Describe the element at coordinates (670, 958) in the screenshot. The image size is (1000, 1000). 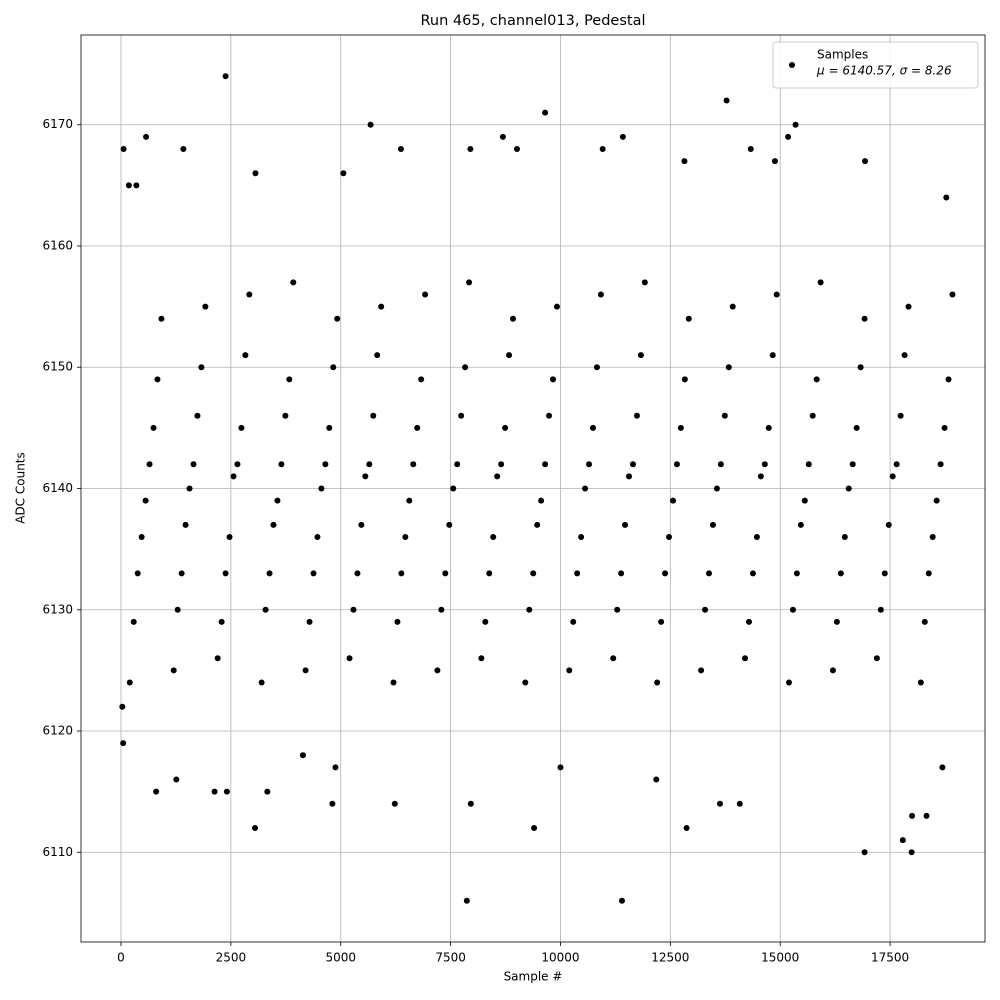
I see `x-tick-label: 12500` at that location.